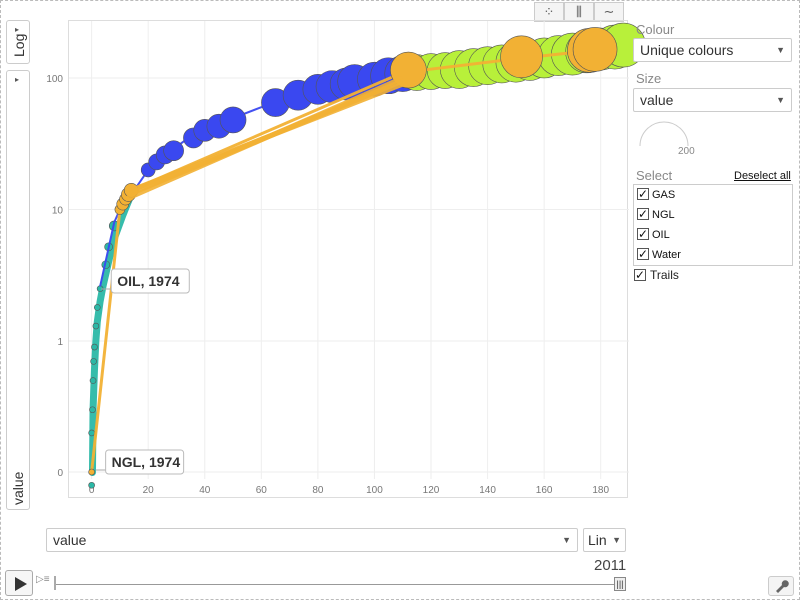 This screenshot has width=800, height=600. What do you see at coordinates (684, 276) in the screenshot?
I see `trails-toggle: ✓ Trails` at bounding box center [684, 276].